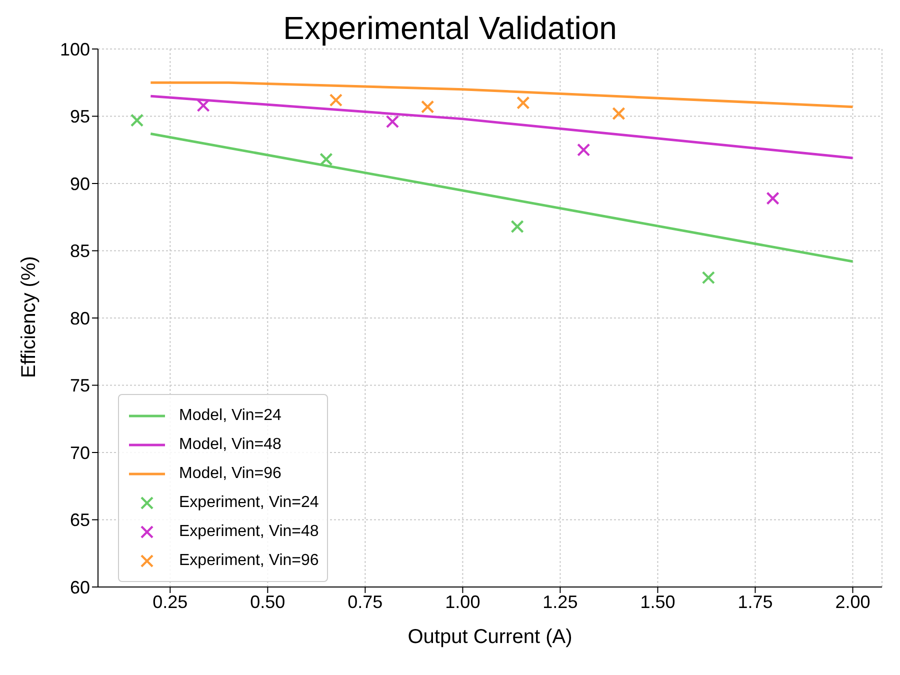 This screenshot has width=900, height=675. What do you see at coordinates (560, 602) in the screenshot?
I see `x-tick-label: 1.25` at bounding box center [560, 602].